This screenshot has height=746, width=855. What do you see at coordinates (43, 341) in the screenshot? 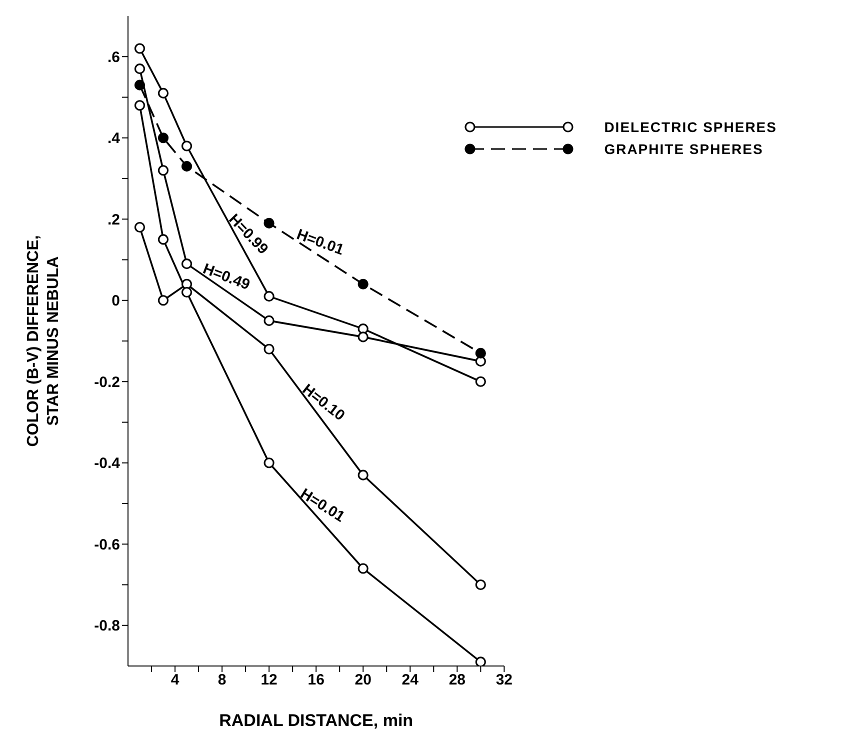
I see `y-axis-title: COLOR (B-V) DIFFERENCE, STAR MINUS NEBULA` at bounding box center [43, 341].